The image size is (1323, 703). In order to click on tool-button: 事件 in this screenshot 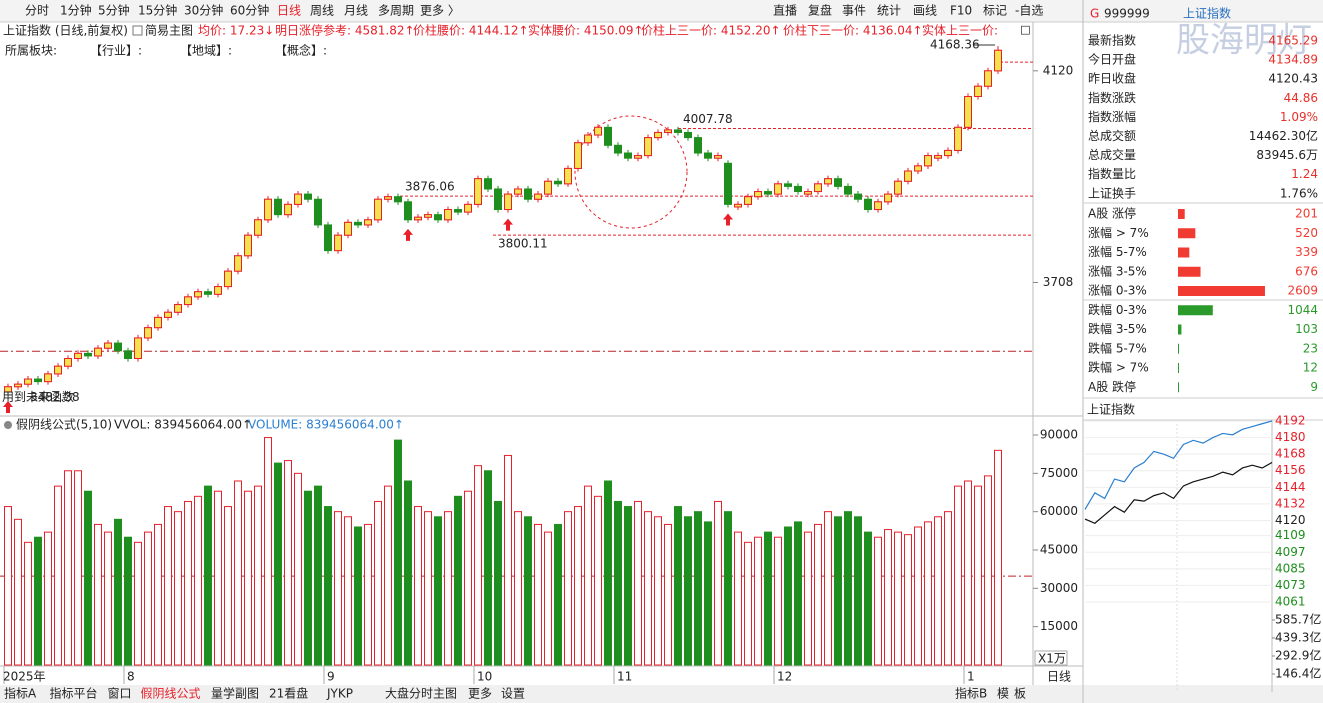, I will do `click(854, 11)`.